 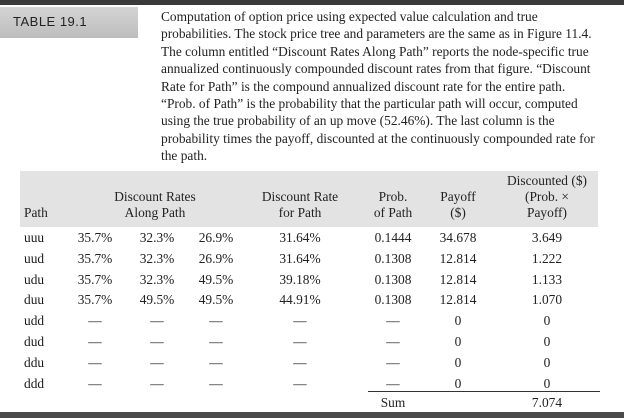 I want to click on bottom-border, so click(x=312, y=415).